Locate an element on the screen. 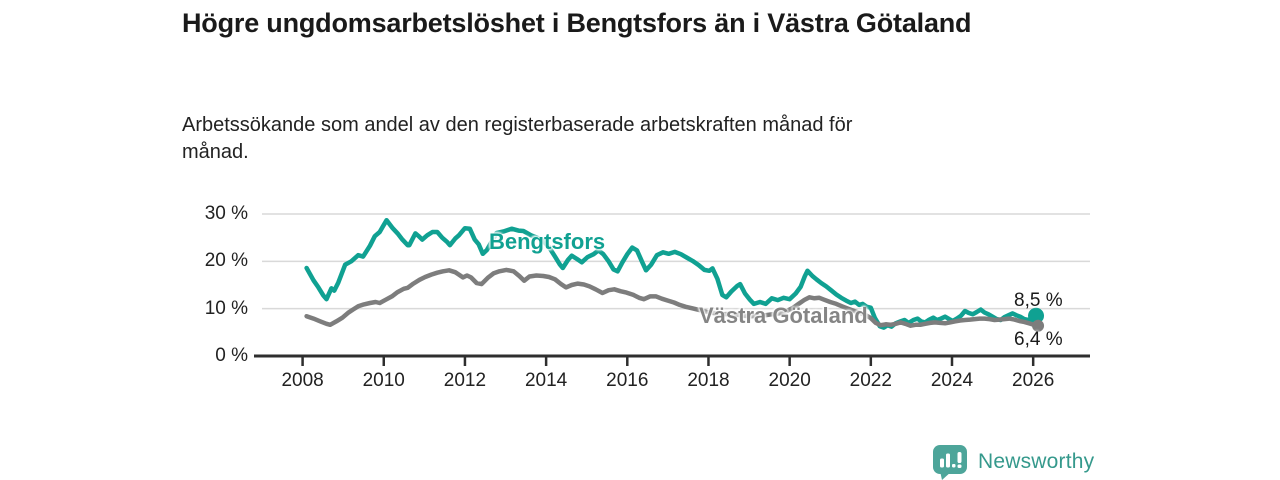 The width and height of the screenshot is (1280, 480). y-tick-label: 30 % is located at coordinates (226, 213).